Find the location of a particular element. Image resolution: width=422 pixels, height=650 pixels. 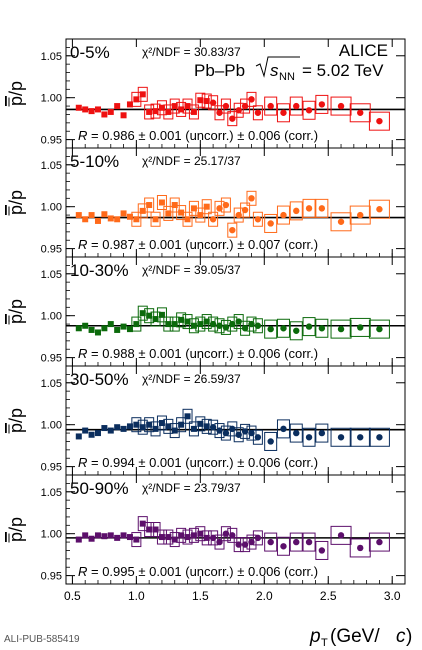

y-axis-title: p/p is located at coordinates (16, 421).